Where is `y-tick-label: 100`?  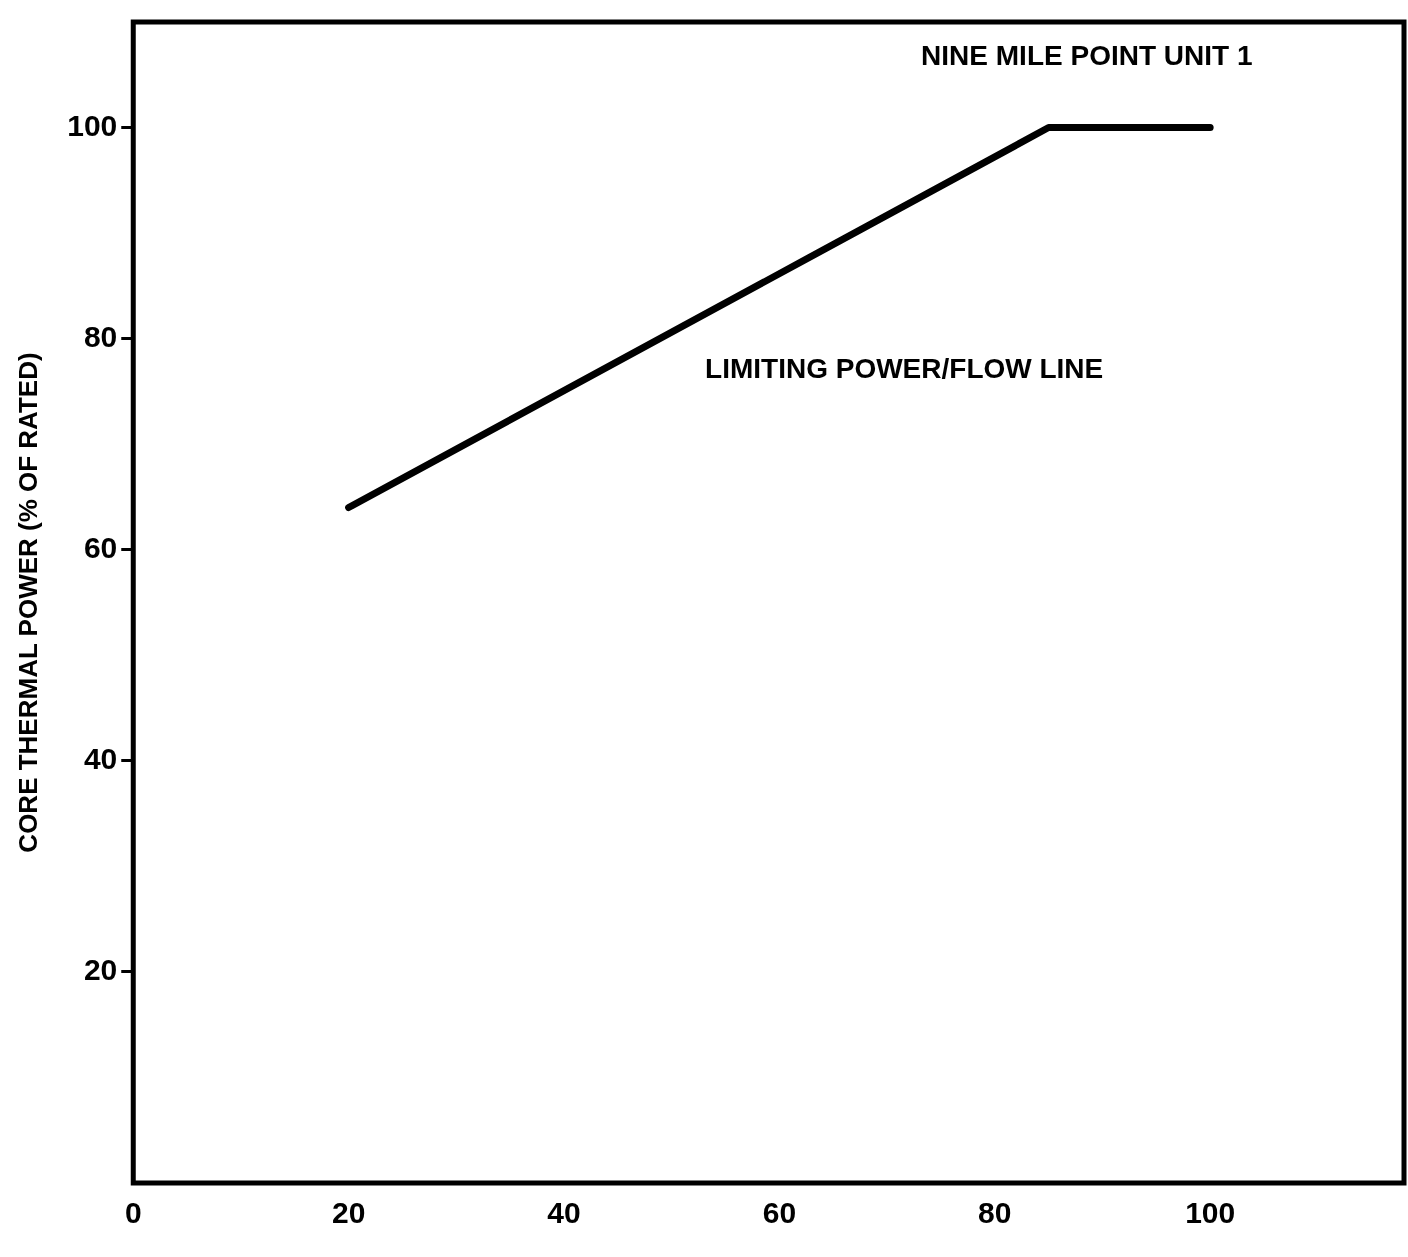 y-tick-label: 100 is located at coordinates (92, 125).